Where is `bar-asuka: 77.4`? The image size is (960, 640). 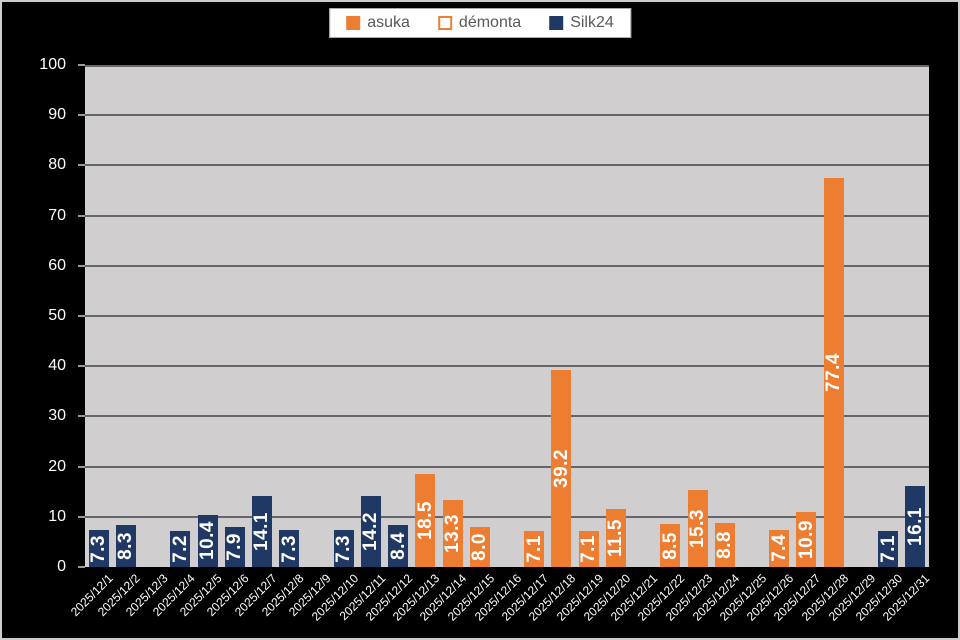 bar-asuka: 77.4 is located at coordinates (834, 372).